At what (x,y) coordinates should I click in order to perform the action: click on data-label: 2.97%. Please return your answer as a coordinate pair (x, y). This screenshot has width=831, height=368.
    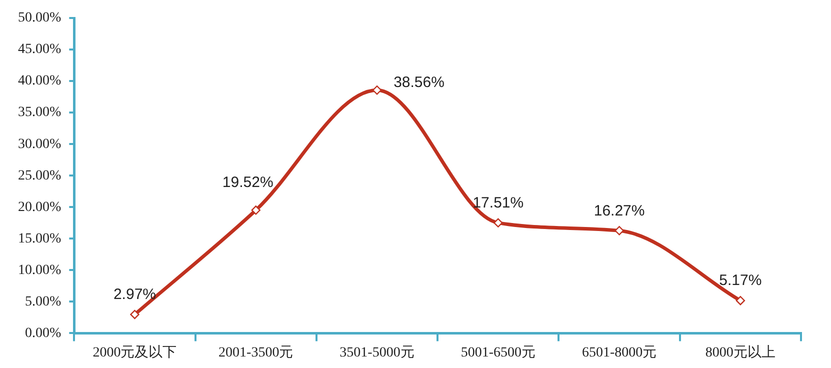
    Looking at the image, I should click on (134, 295).